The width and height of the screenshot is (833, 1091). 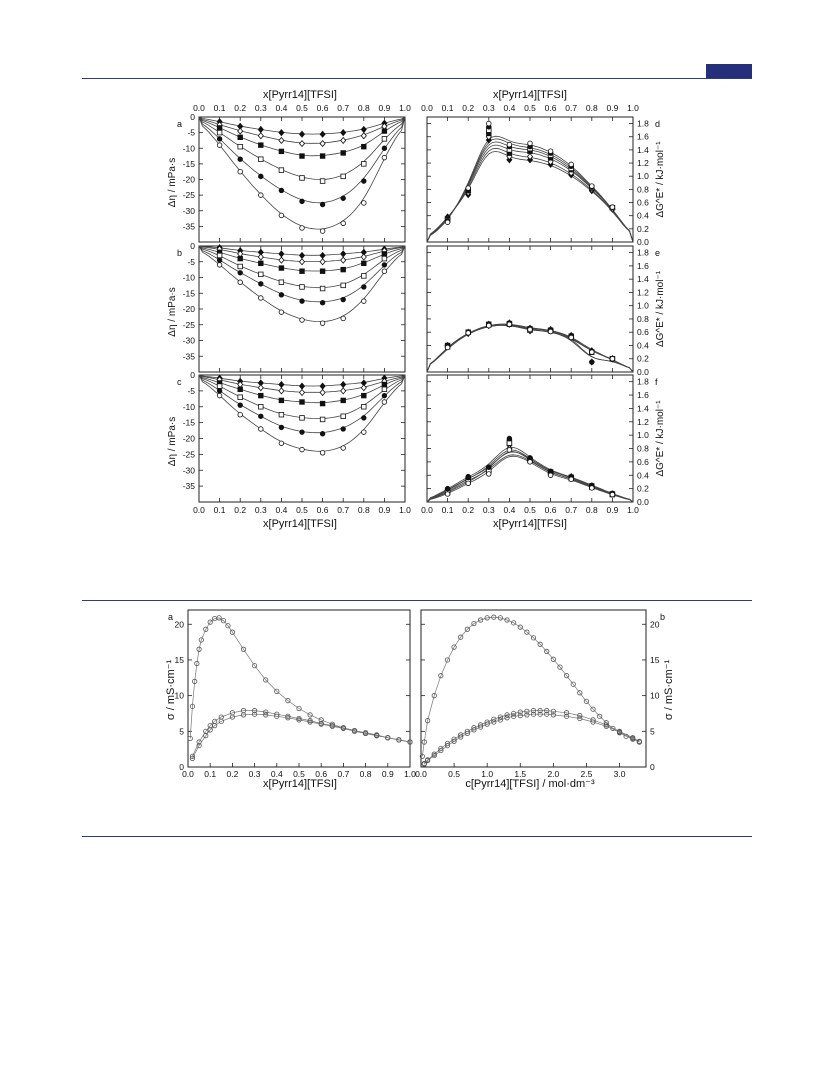 I want to click on ytick-label-e: 1.2, so click(x=643, y=292).